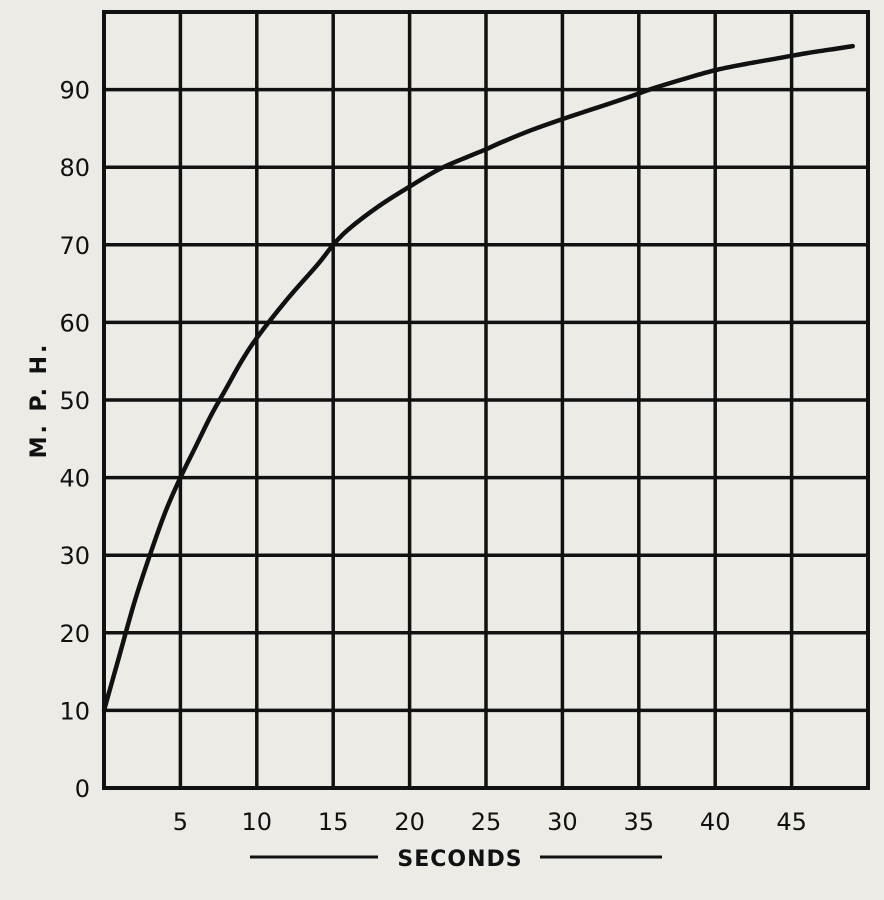 Image resolution: width=884 pixels, height=900 pixels. Describe the element at coordinates (74, 479) in the screenshot. I see `y-tick-label: 40` at that location.